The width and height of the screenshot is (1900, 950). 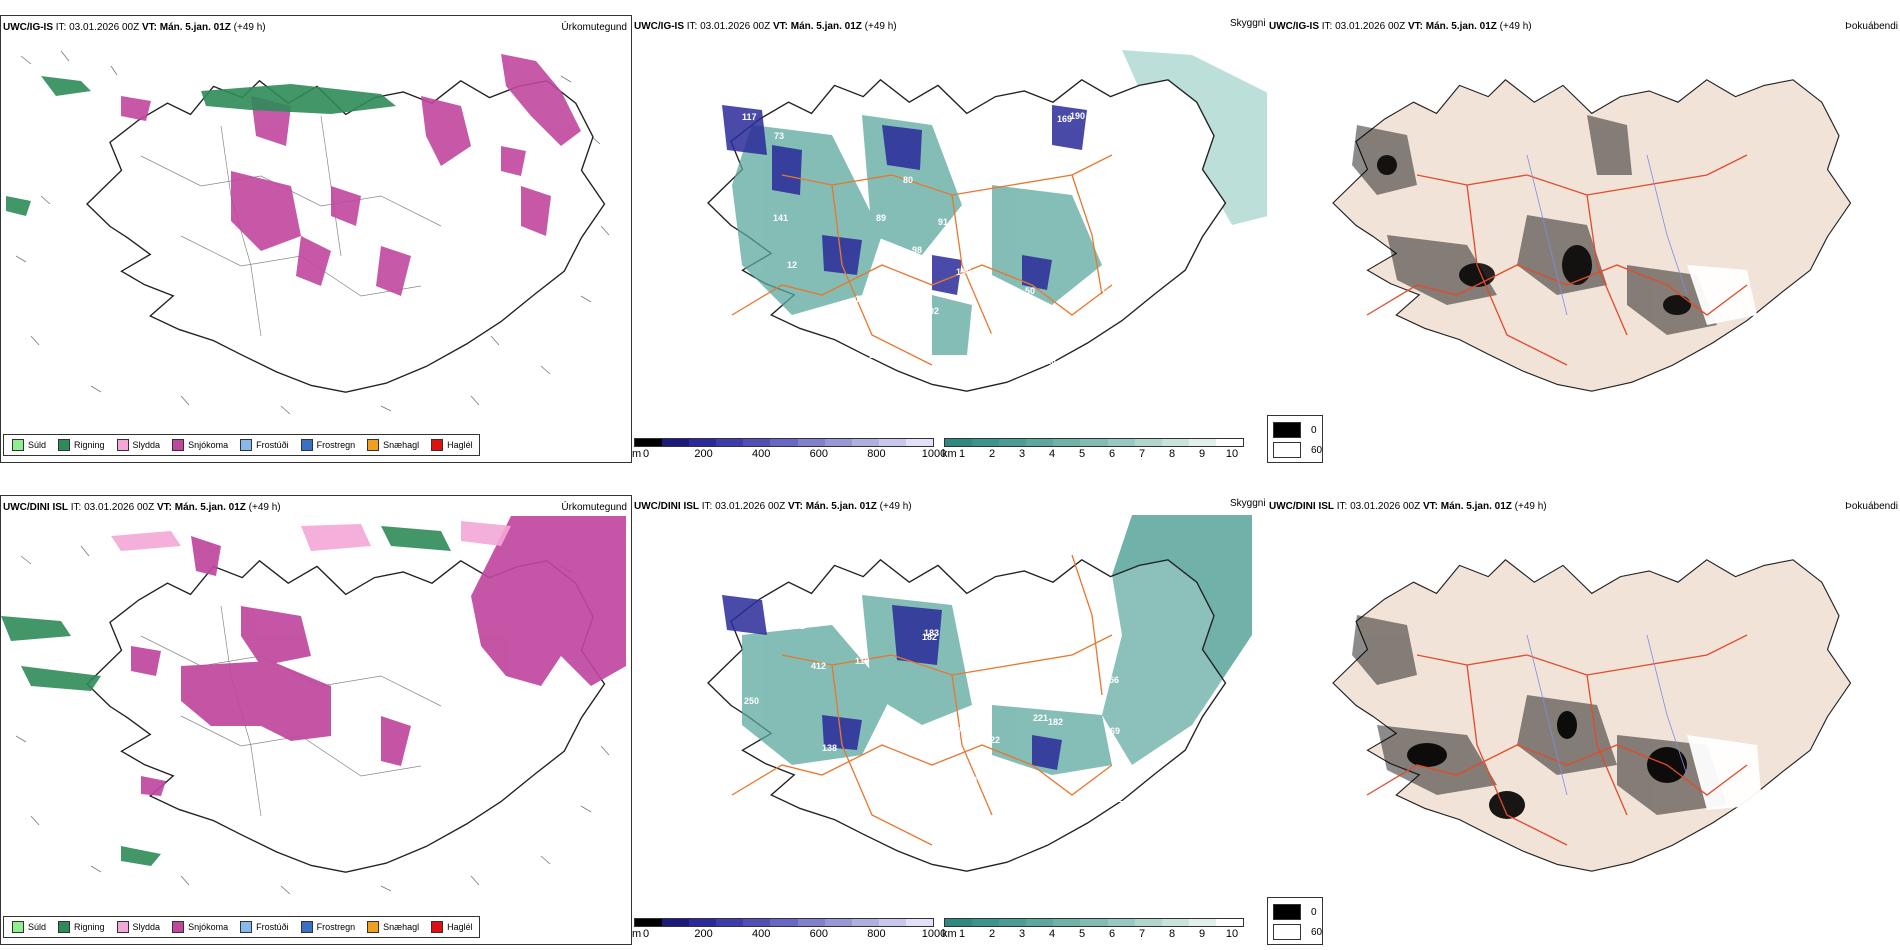 I want to click on ceiling-value-label: 153, so click(x=894, y=336).